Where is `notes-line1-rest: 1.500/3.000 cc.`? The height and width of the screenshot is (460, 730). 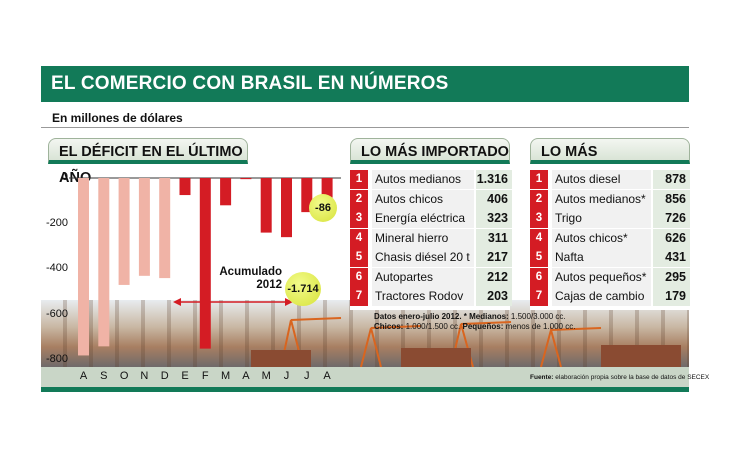
notes-line1-rest: 1.500/3.000 cc. is located at coordinates (537, 316).